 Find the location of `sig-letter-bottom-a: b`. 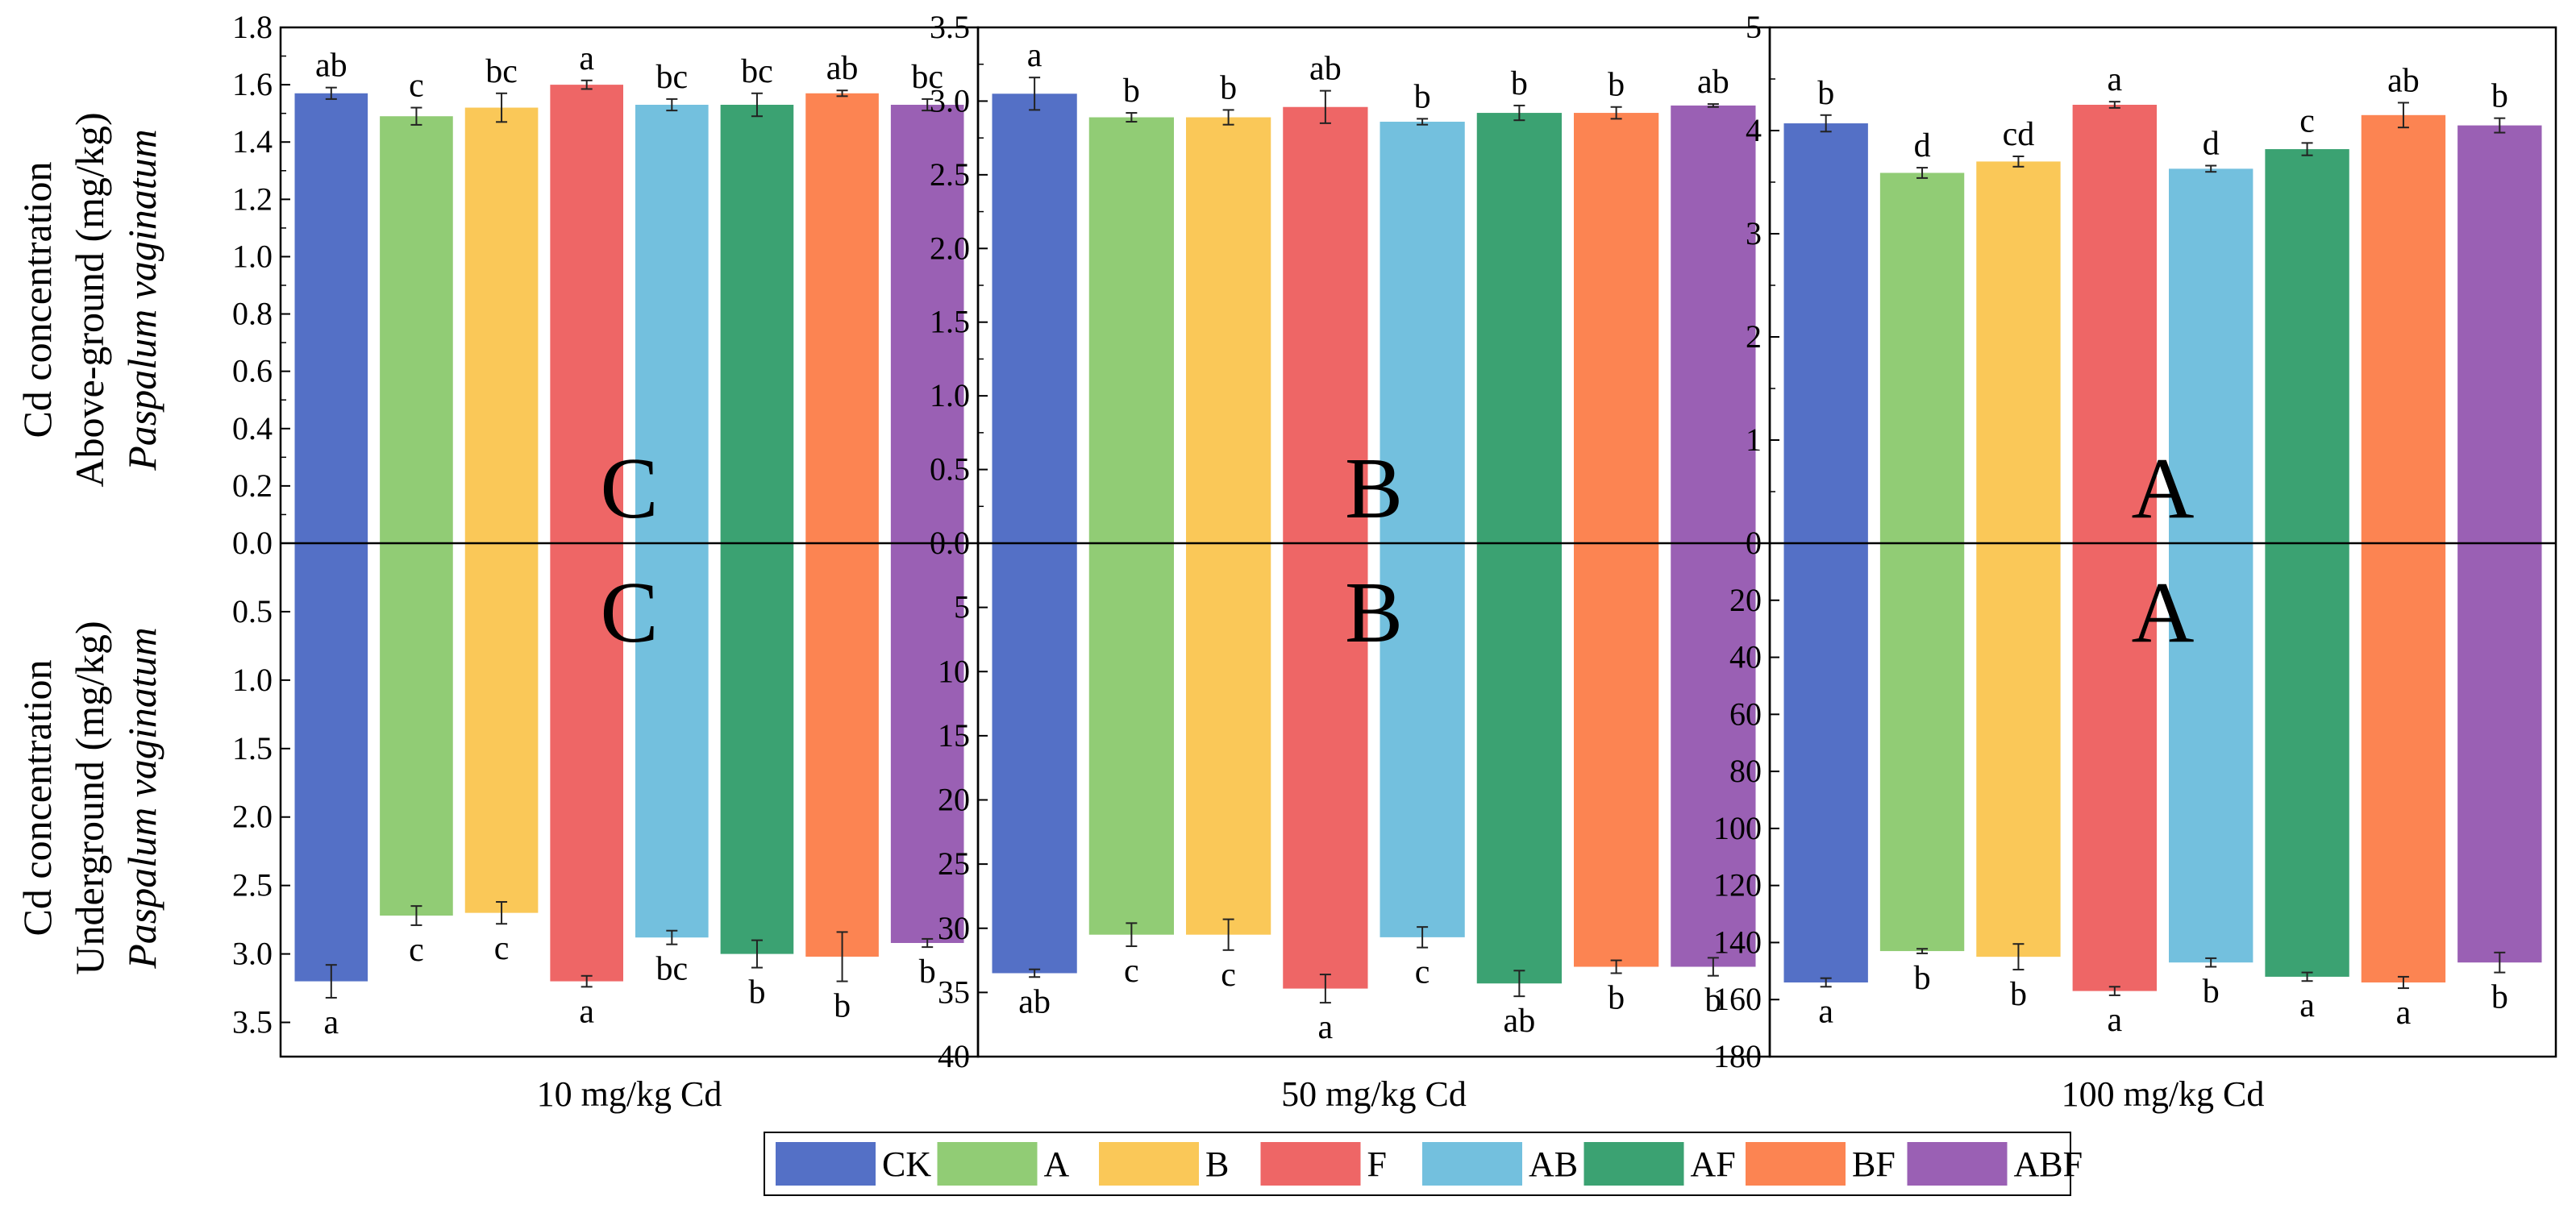

sig-letter-bottom-a: b is located at coordinates (1923, 978).